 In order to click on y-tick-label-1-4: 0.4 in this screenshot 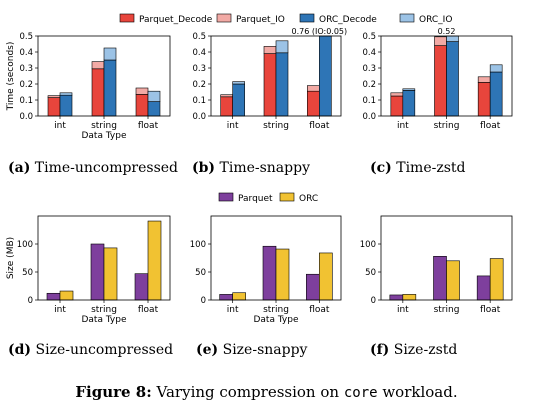, I will do `click(199, 53)`.